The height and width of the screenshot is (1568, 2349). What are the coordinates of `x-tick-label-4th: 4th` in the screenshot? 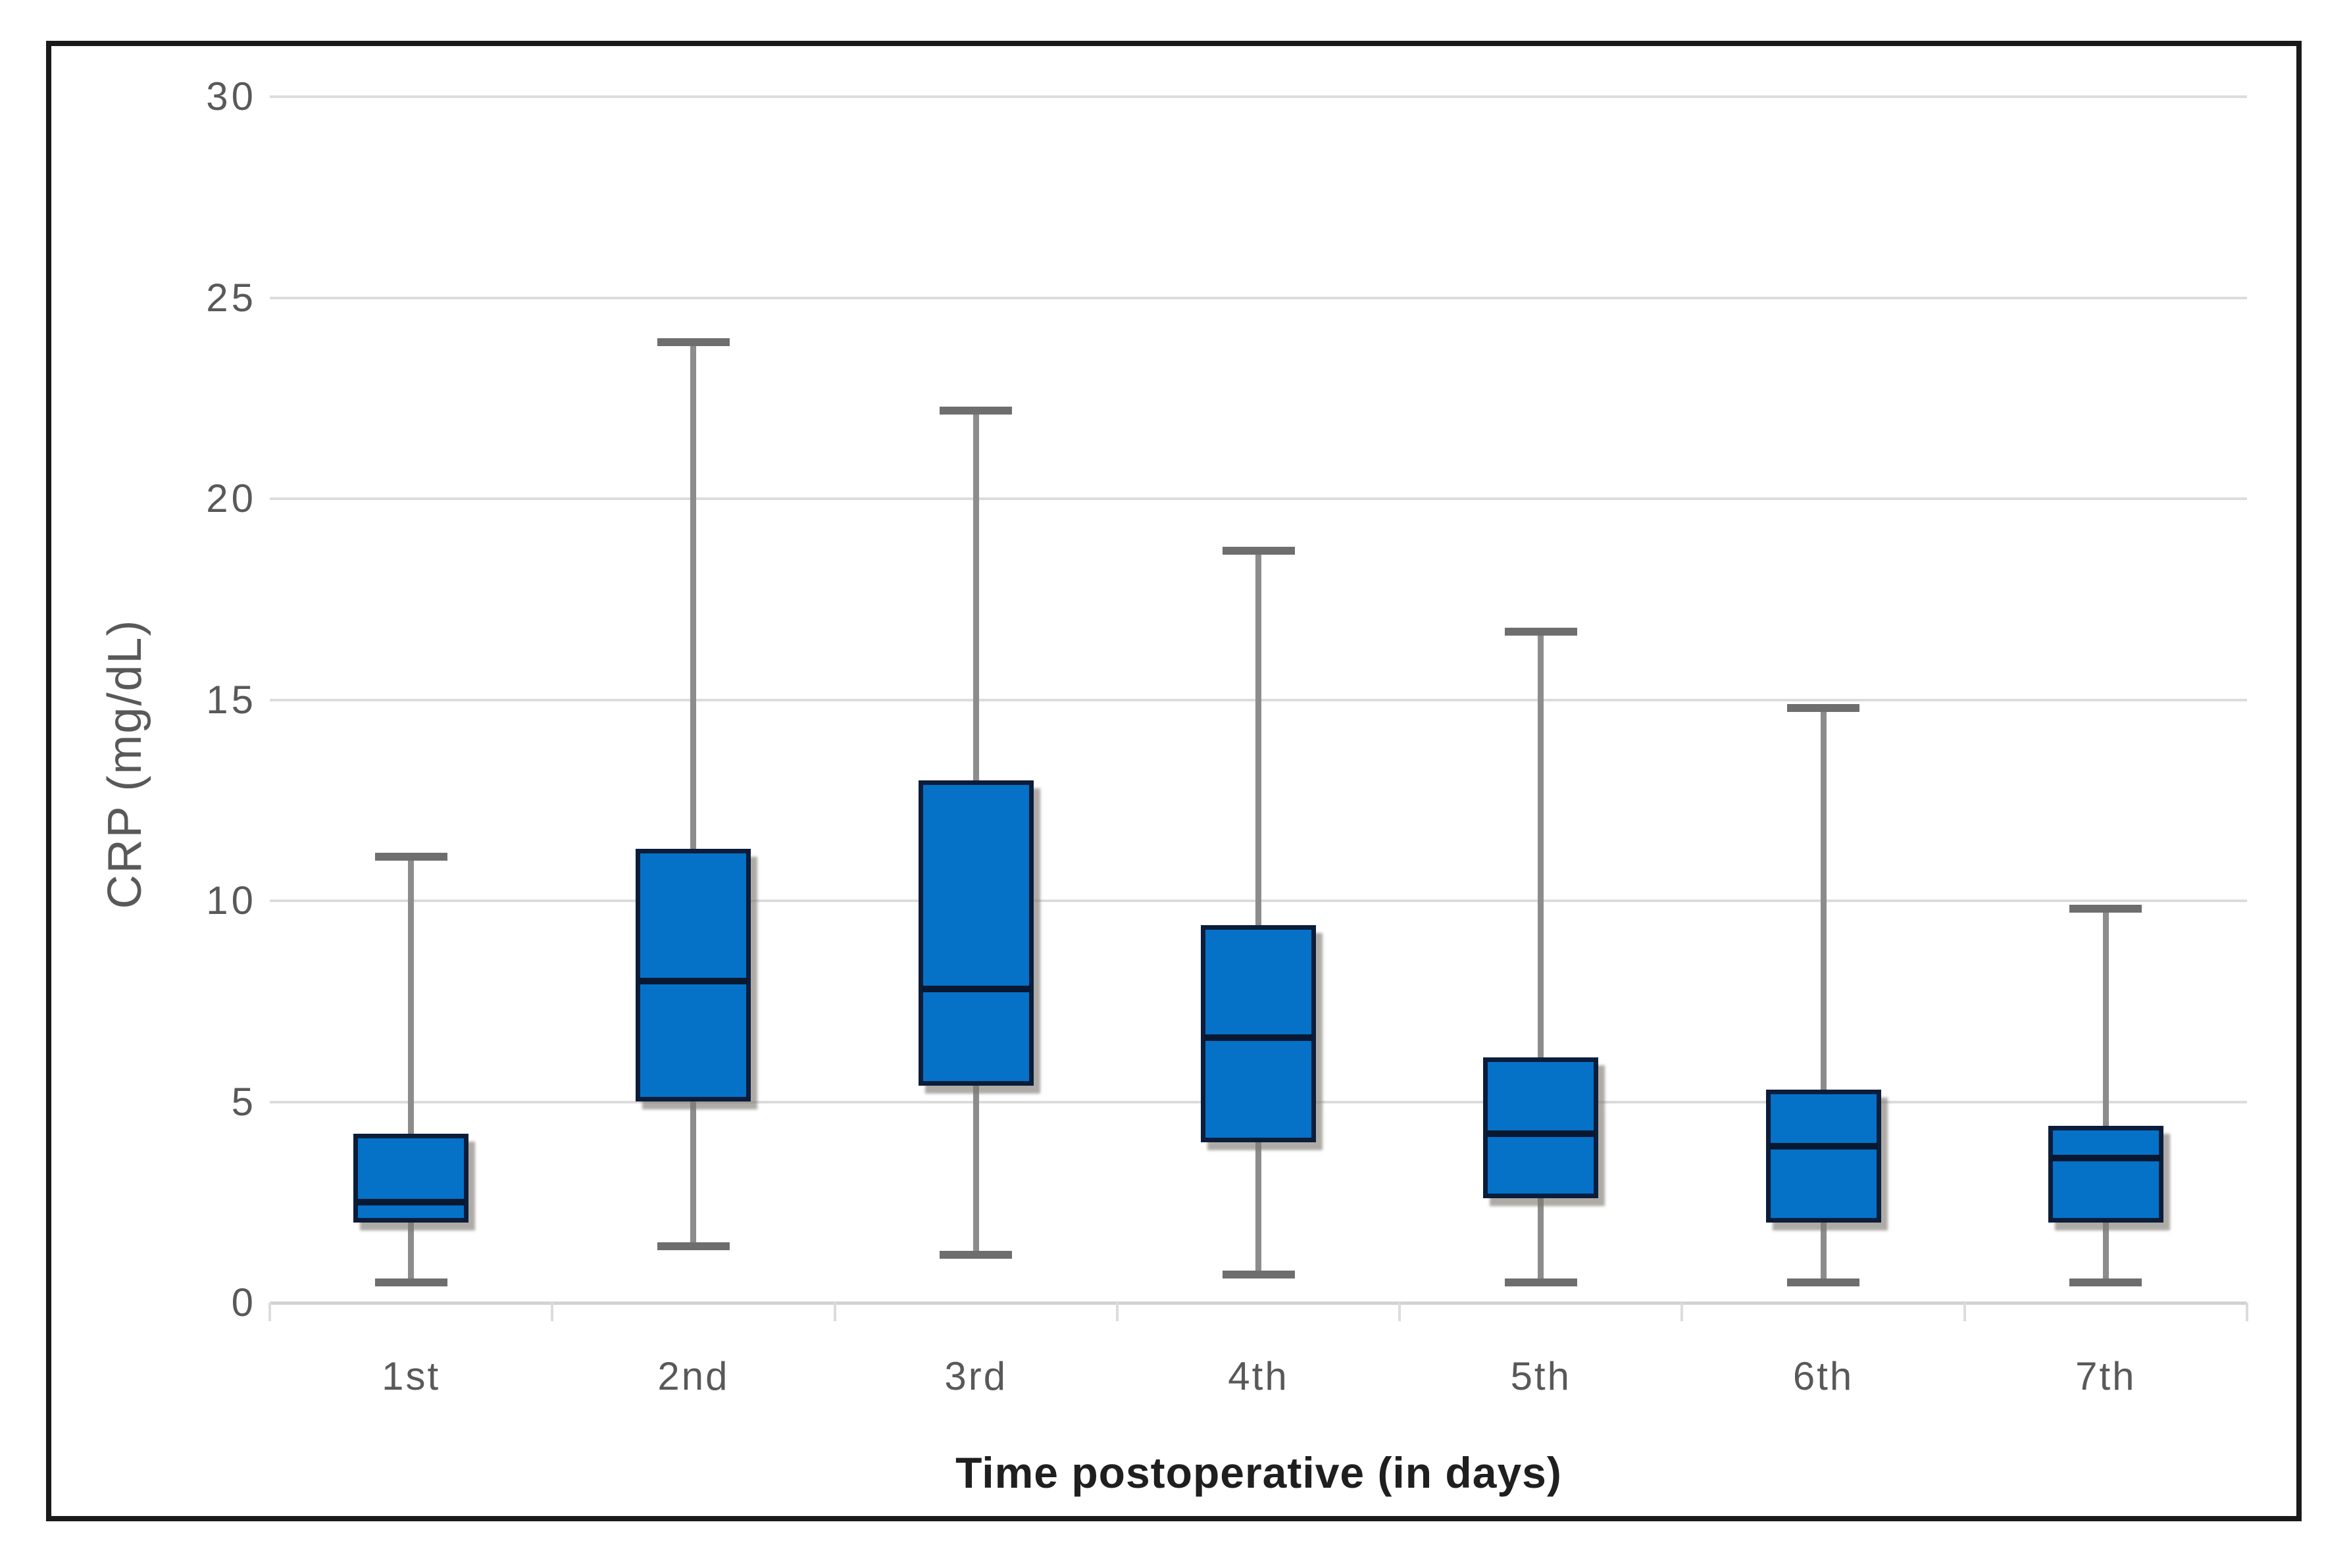 It's located at (1258, 1376).